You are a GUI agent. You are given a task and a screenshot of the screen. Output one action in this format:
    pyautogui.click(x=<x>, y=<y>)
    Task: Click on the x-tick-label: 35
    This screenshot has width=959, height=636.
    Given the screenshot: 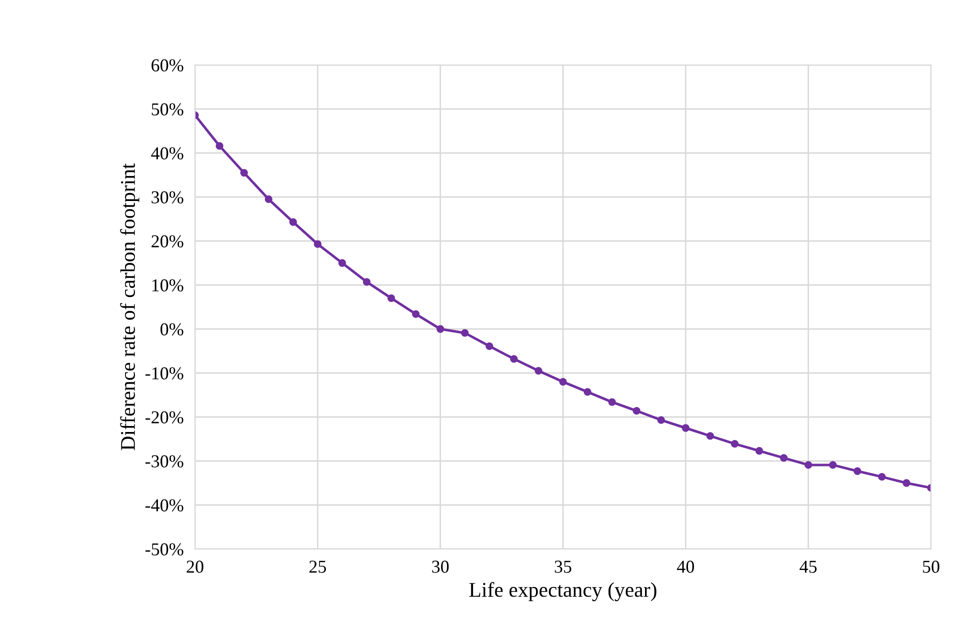 What is the action you would take?
    pyautogui.click(x=563, y=566)
    